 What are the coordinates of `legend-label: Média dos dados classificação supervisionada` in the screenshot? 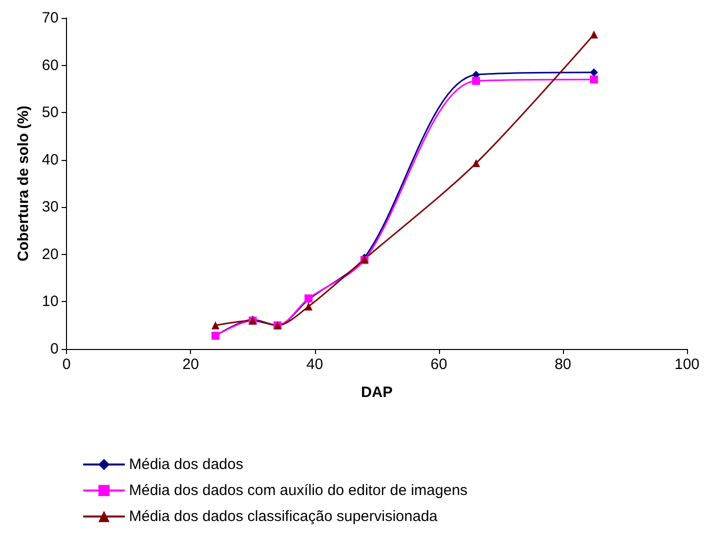 It's located at (283, 516).